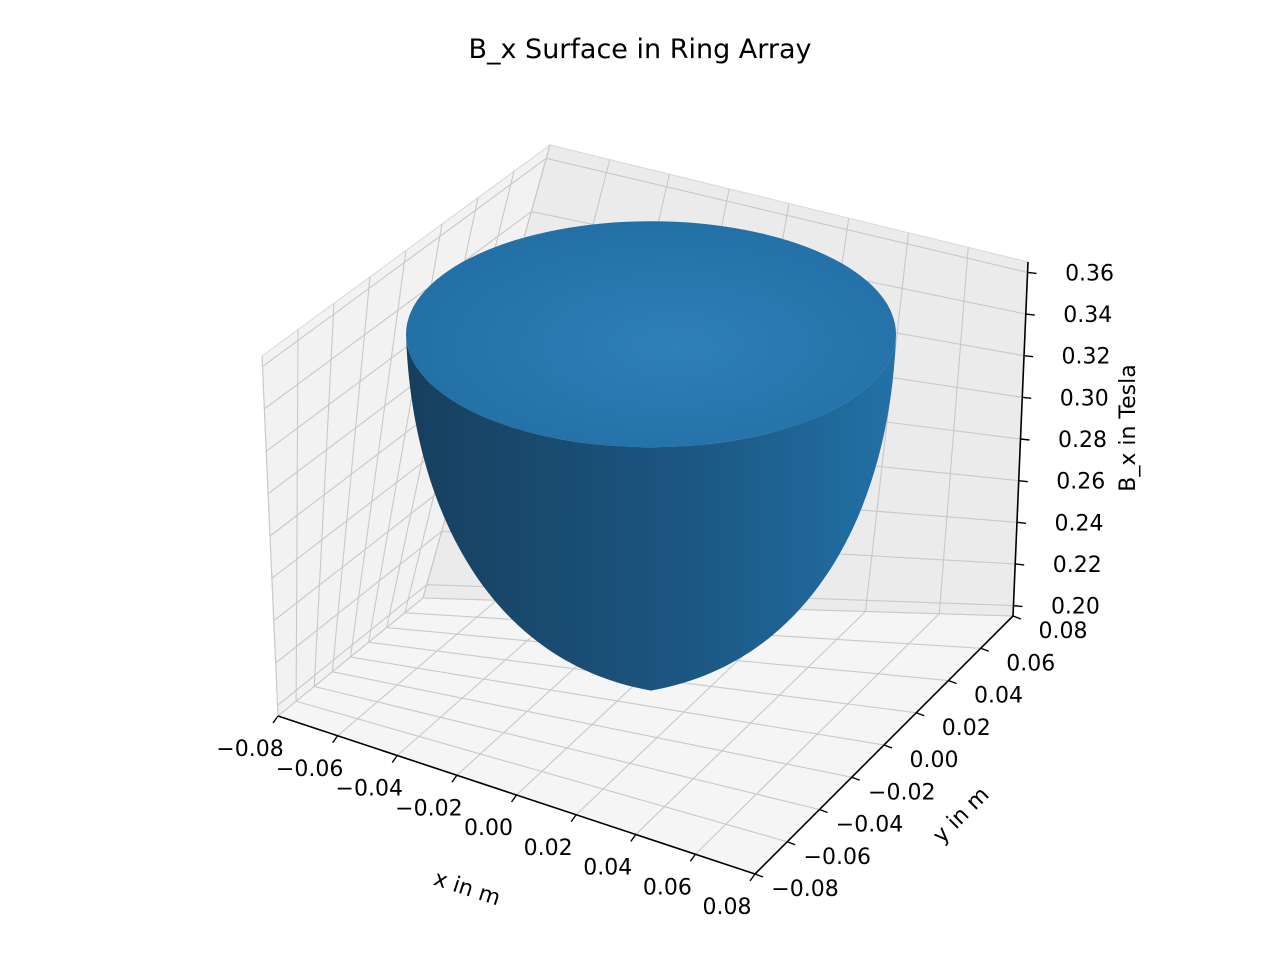 The image size is (1280, 960). Describe the element at coordinates (966, 728) in the screenshot. I see `y-tick-label: 0.02` at that location.